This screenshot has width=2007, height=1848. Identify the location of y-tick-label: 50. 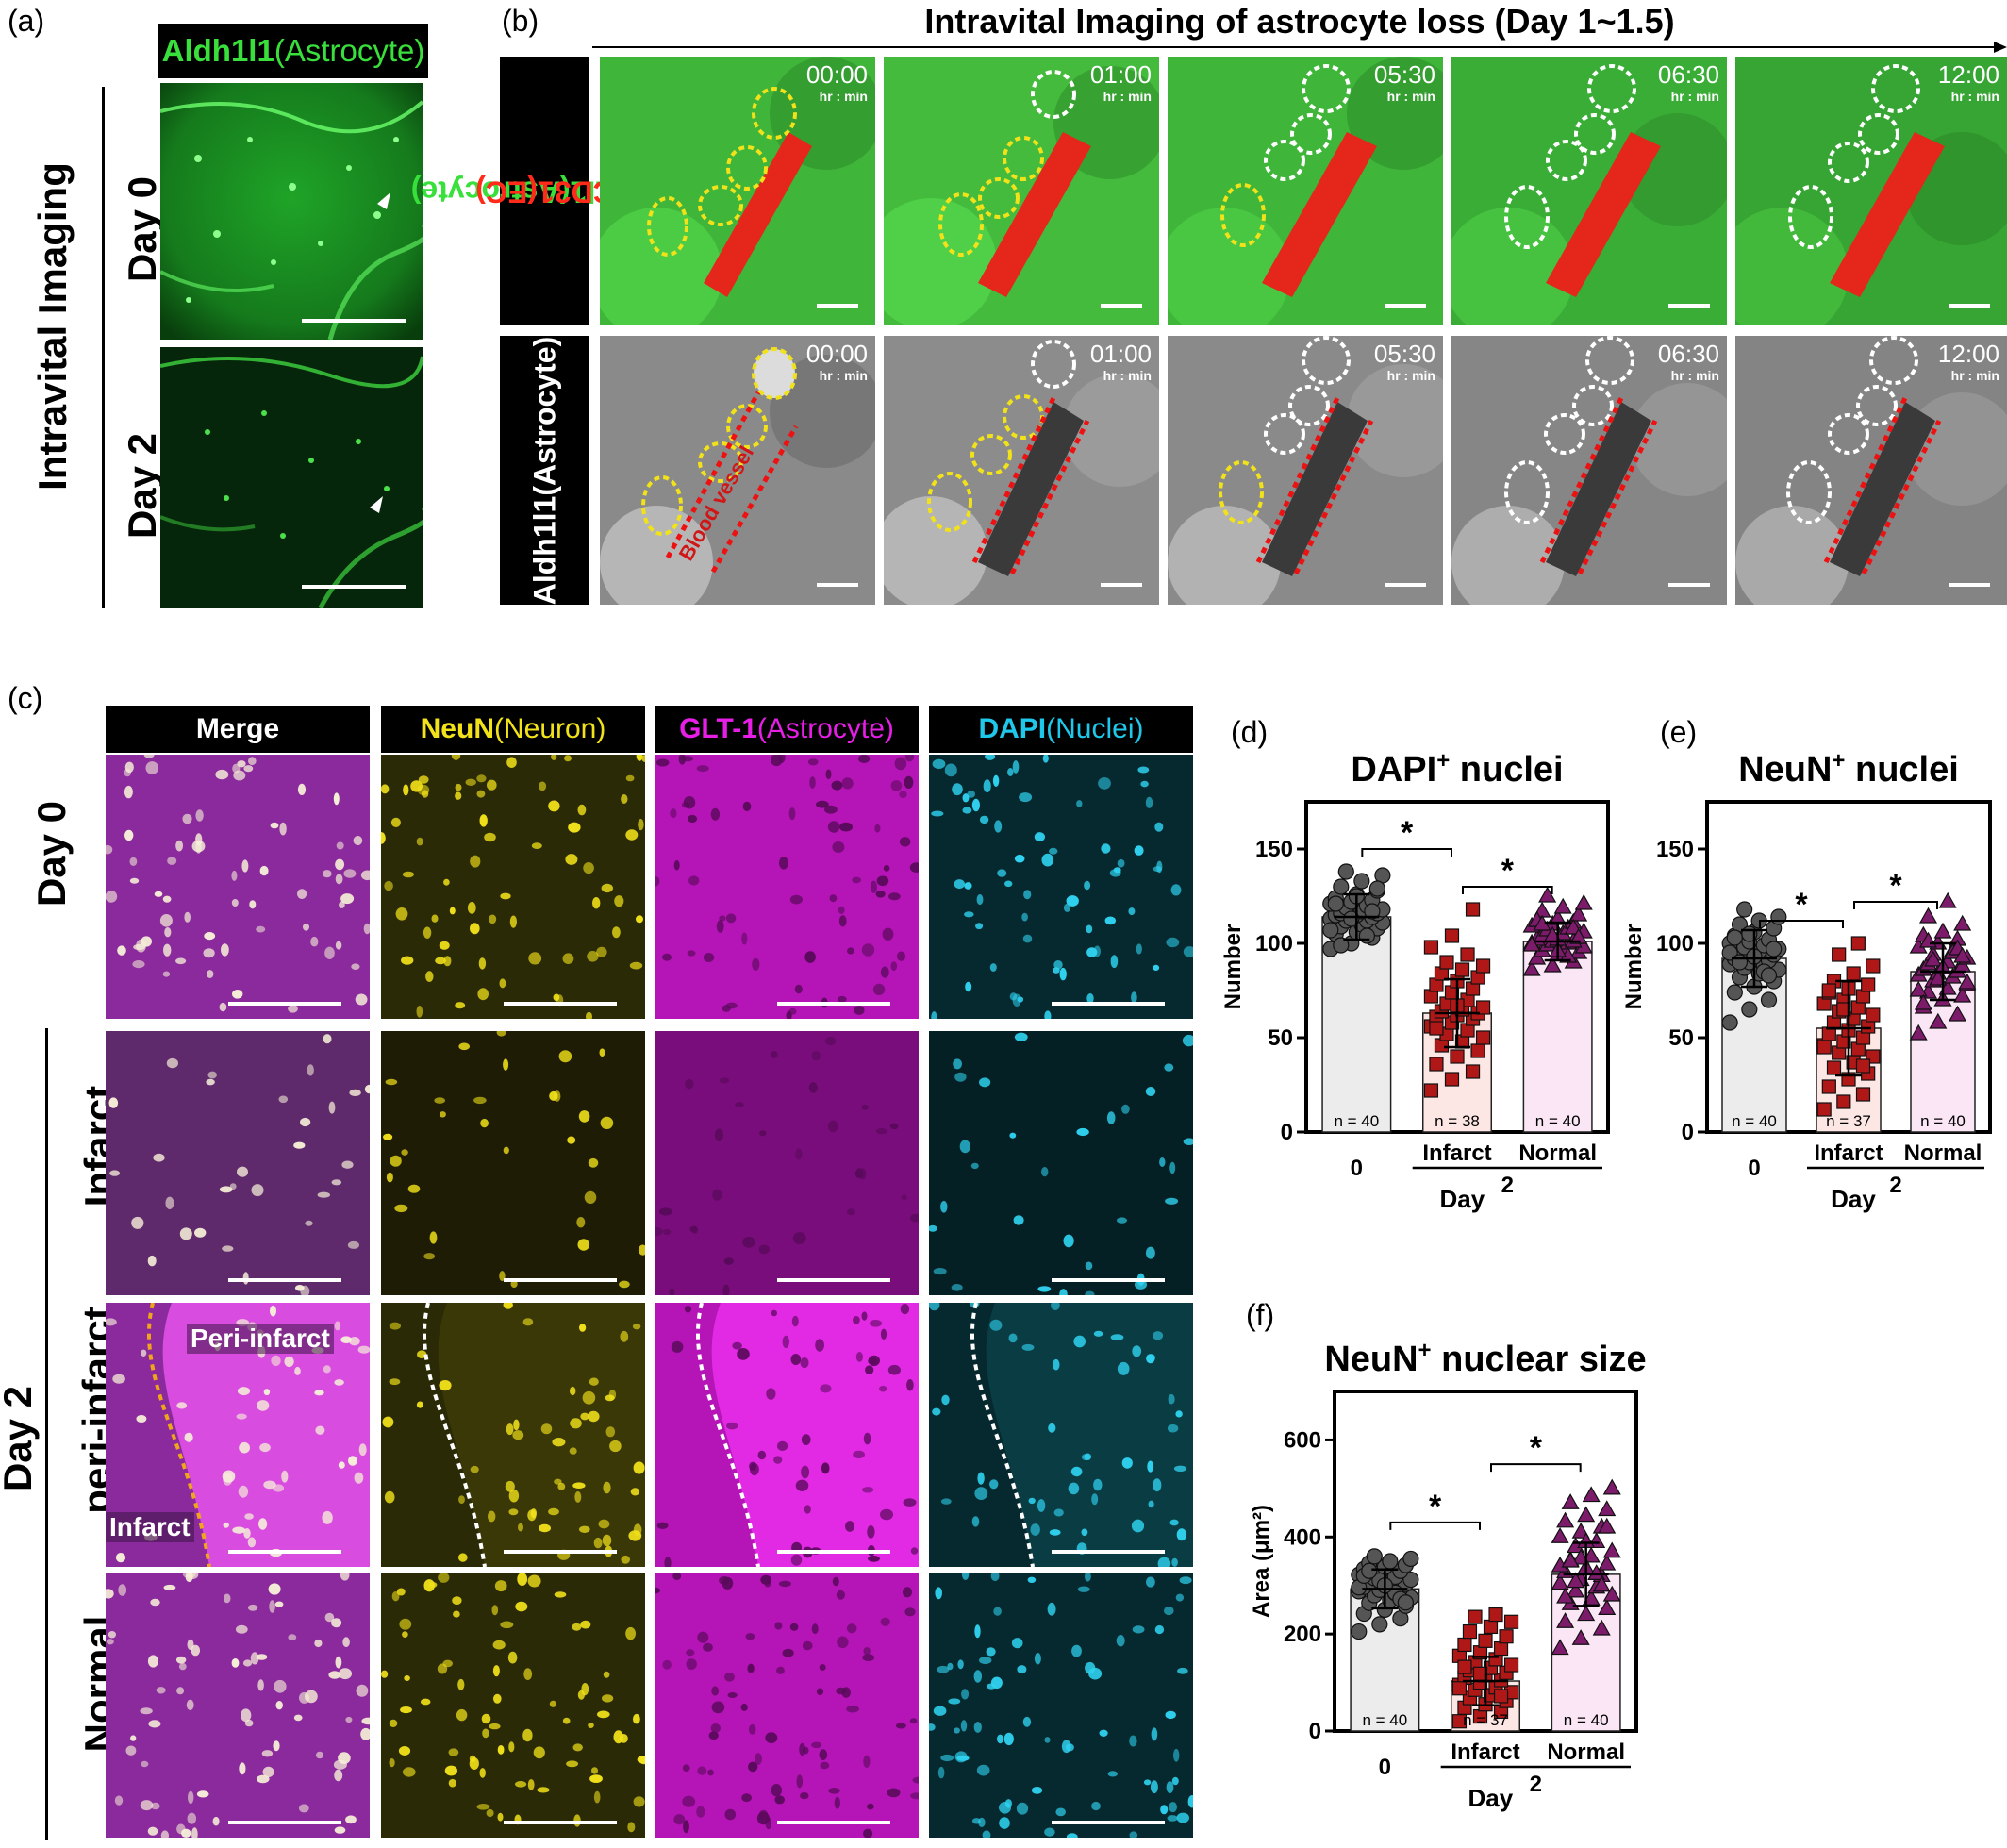
(1681, 1038).